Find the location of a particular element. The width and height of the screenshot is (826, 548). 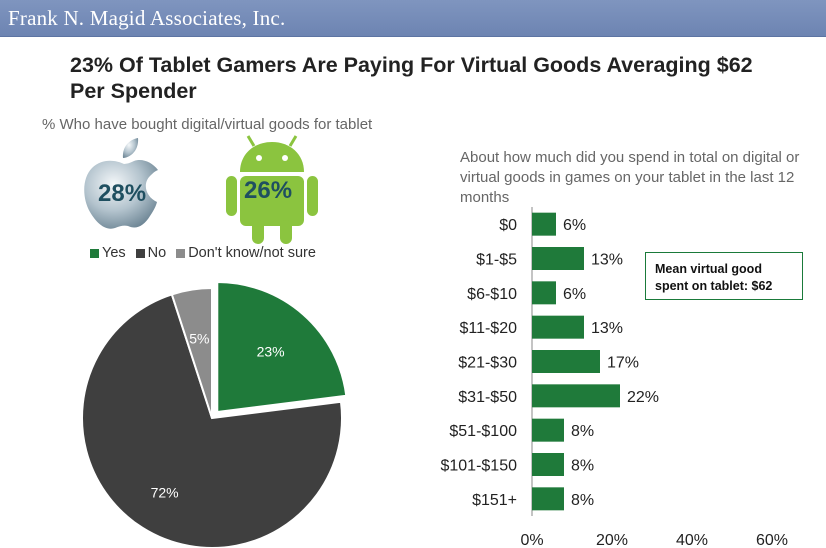

legend-label-unsure: Don't know/not sure is located at coordinates (252, 253).